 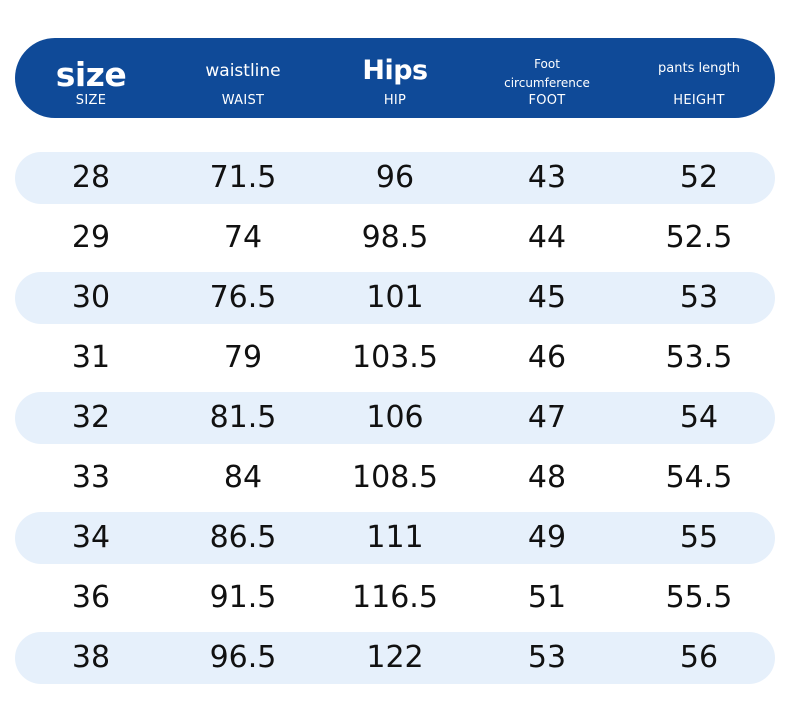 What do you see at coordinates (91, 357) in the screenshot?
I see `cell-size: 31` at bounding box center [91, 357].